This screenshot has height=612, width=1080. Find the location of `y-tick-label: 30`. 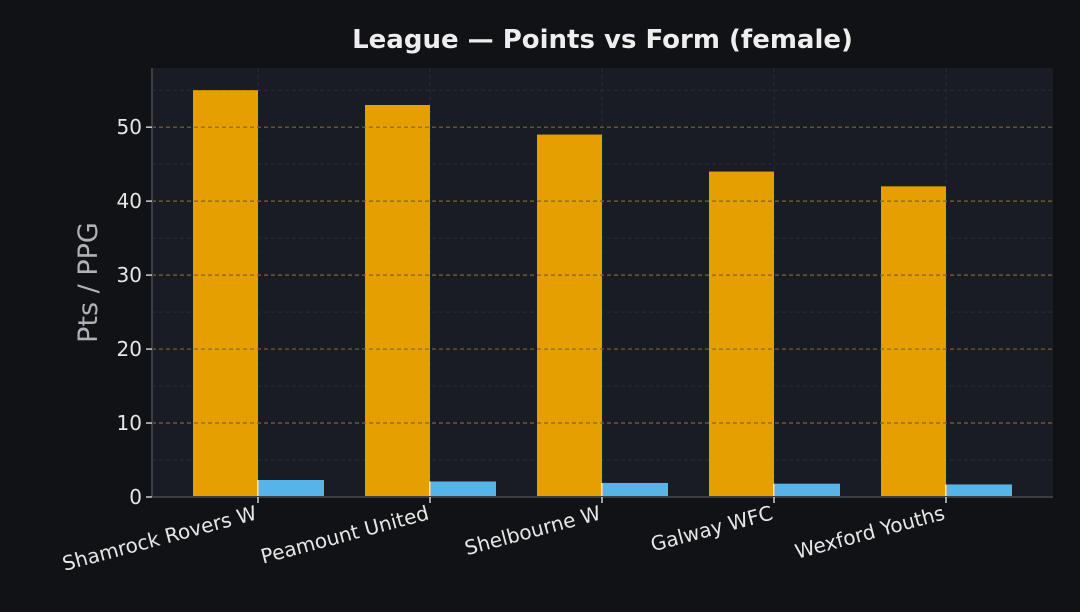

y-tick-label: 30 is located at coordinates (129, 275).